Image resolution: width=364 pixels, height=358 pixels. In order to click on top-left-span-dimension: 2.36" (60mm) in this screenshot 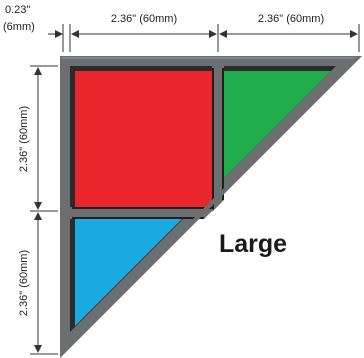, I will do `click(144, 32)`.